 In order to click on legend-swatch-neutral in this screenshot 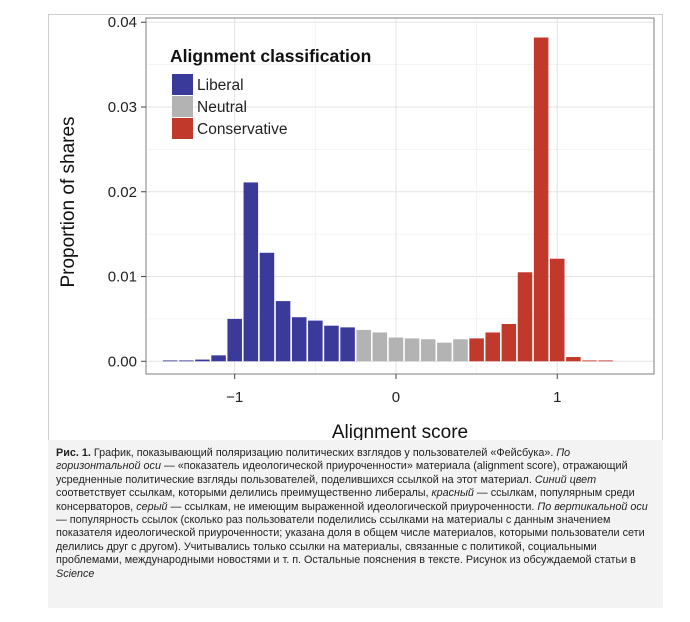, I will do `click(182, 106)`.